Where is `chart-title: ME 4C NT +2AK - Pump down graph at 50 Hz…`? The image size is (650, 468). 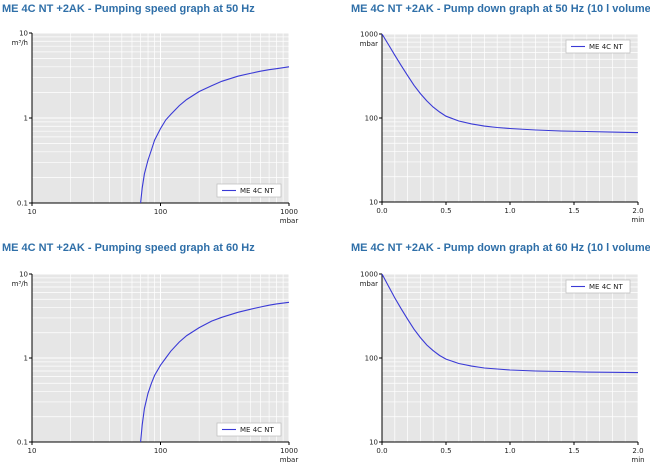 chart-title: ME 4C NT +2AK - Pump down graph at 50 Hz… is located at coordinates (500, 9).